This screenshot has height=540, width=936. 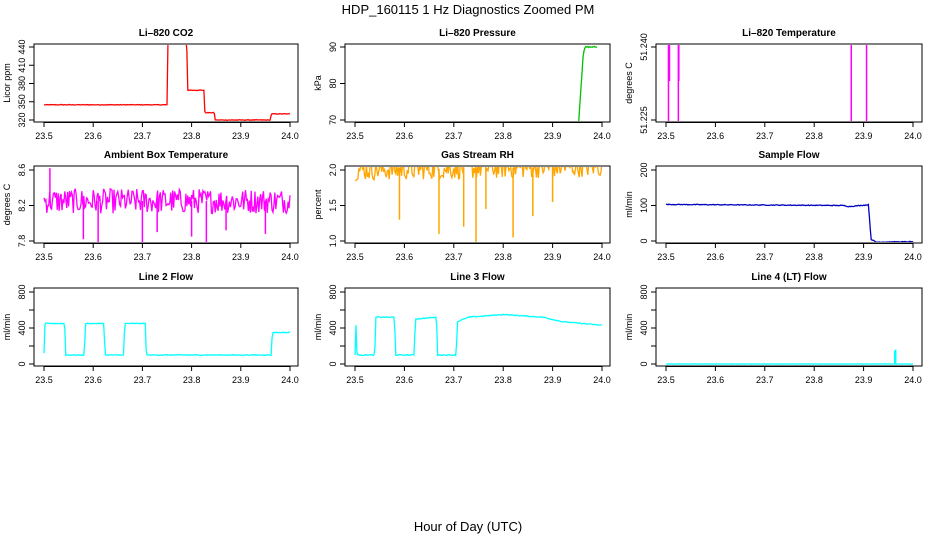 I want to click on y-tick-label: 2.0, so click(x=333, y=170).